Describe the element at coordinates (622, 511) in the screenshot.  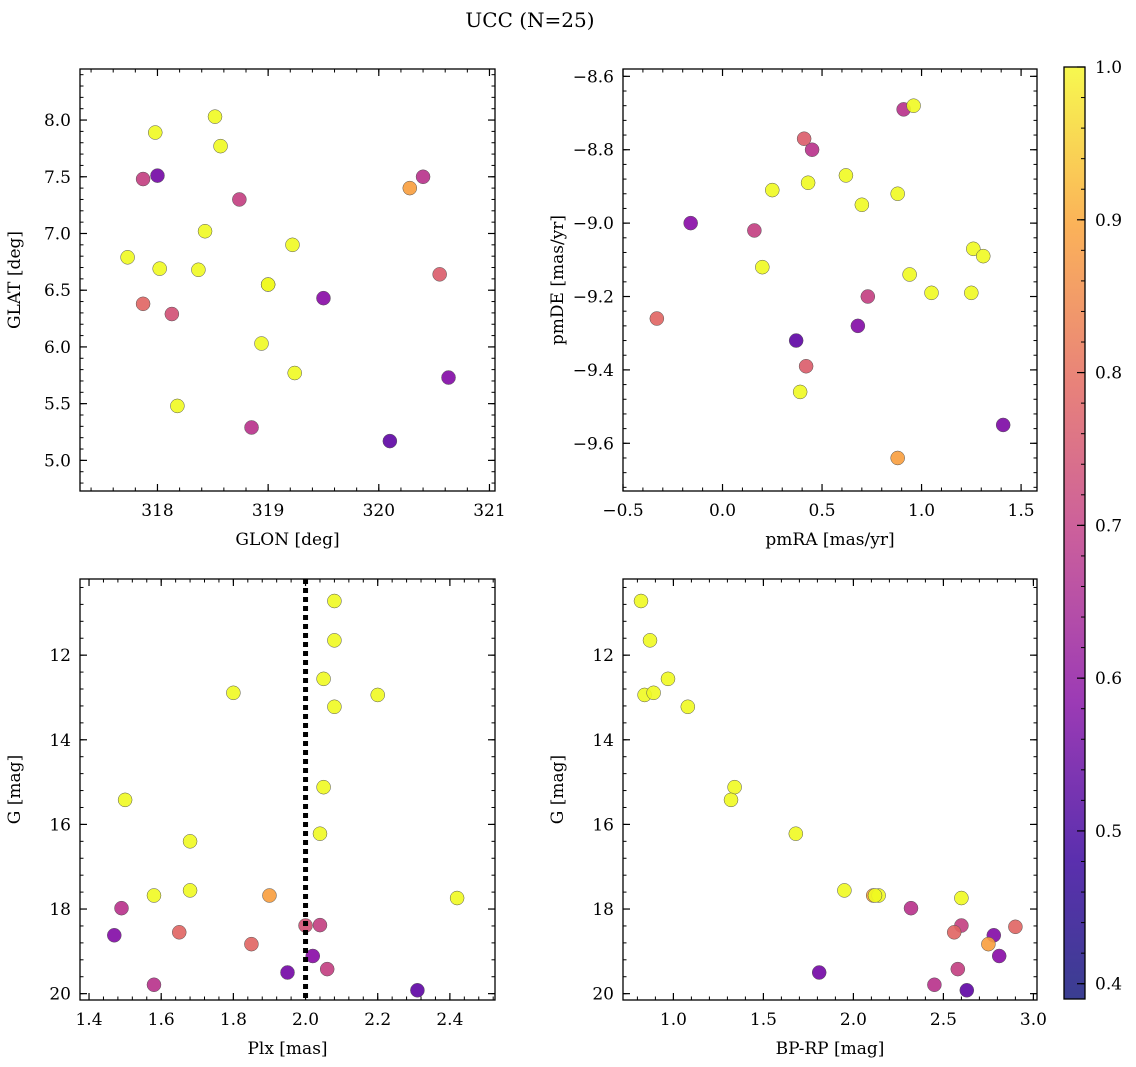
I see `x-tick-label: −0.5` at that location.